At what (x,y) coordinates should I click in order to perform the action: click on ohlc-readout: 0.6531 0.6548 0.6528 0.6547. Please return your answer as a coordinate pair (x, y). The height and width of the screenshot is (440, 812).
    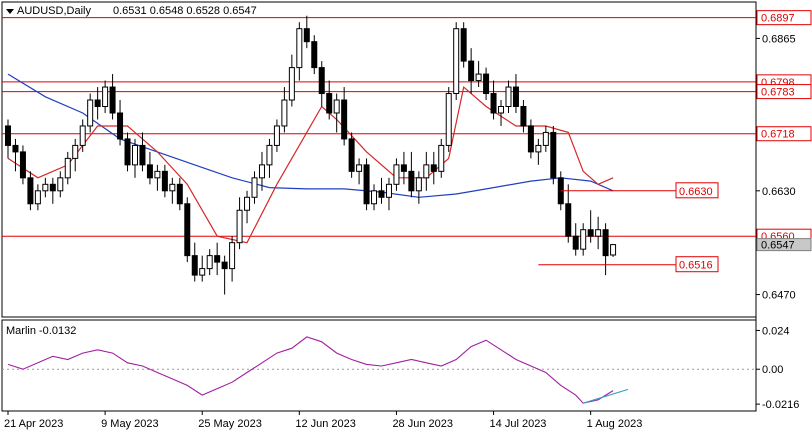
    Looking at the image, I should click on (185, 11).